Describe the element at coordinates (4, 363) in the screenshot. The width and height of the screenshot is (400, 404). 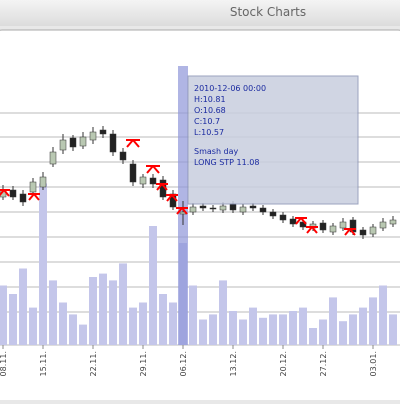
I see `x-tick-label: 08.11.` at that location.